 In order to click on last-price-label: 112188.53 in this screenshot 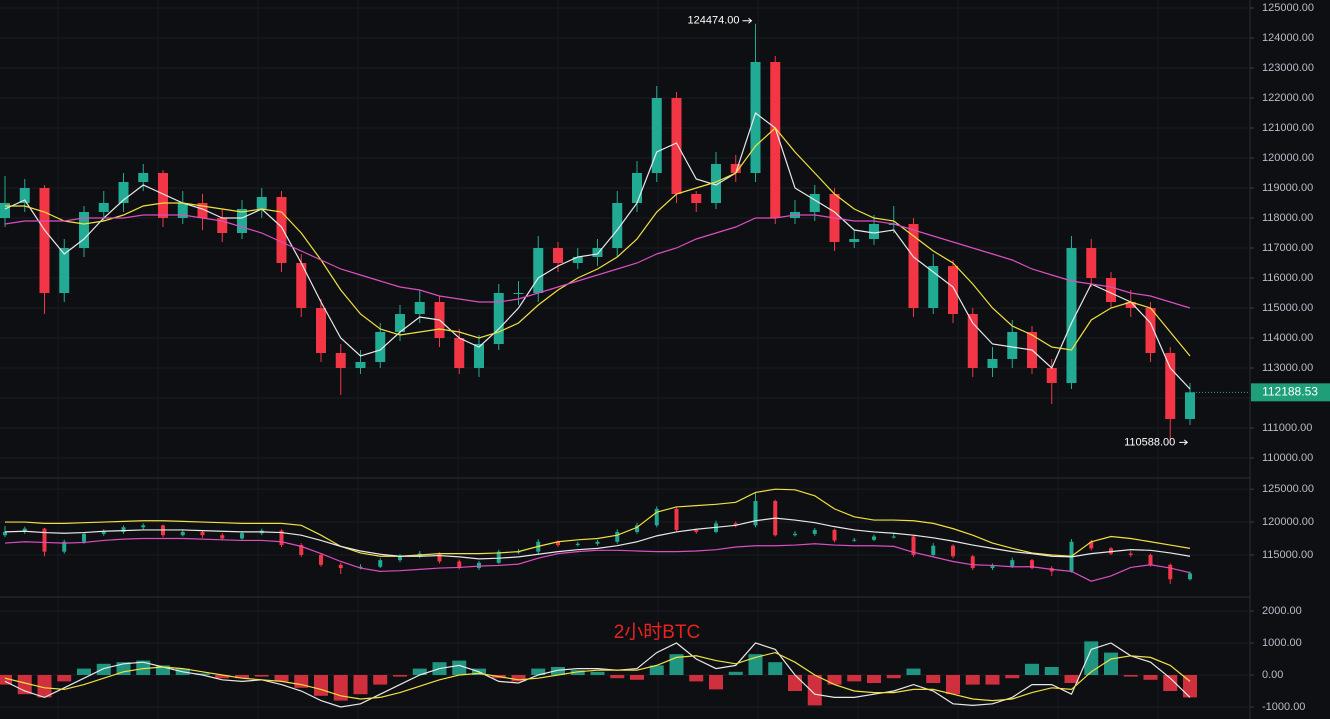, I will do `click(1290, 392)`.